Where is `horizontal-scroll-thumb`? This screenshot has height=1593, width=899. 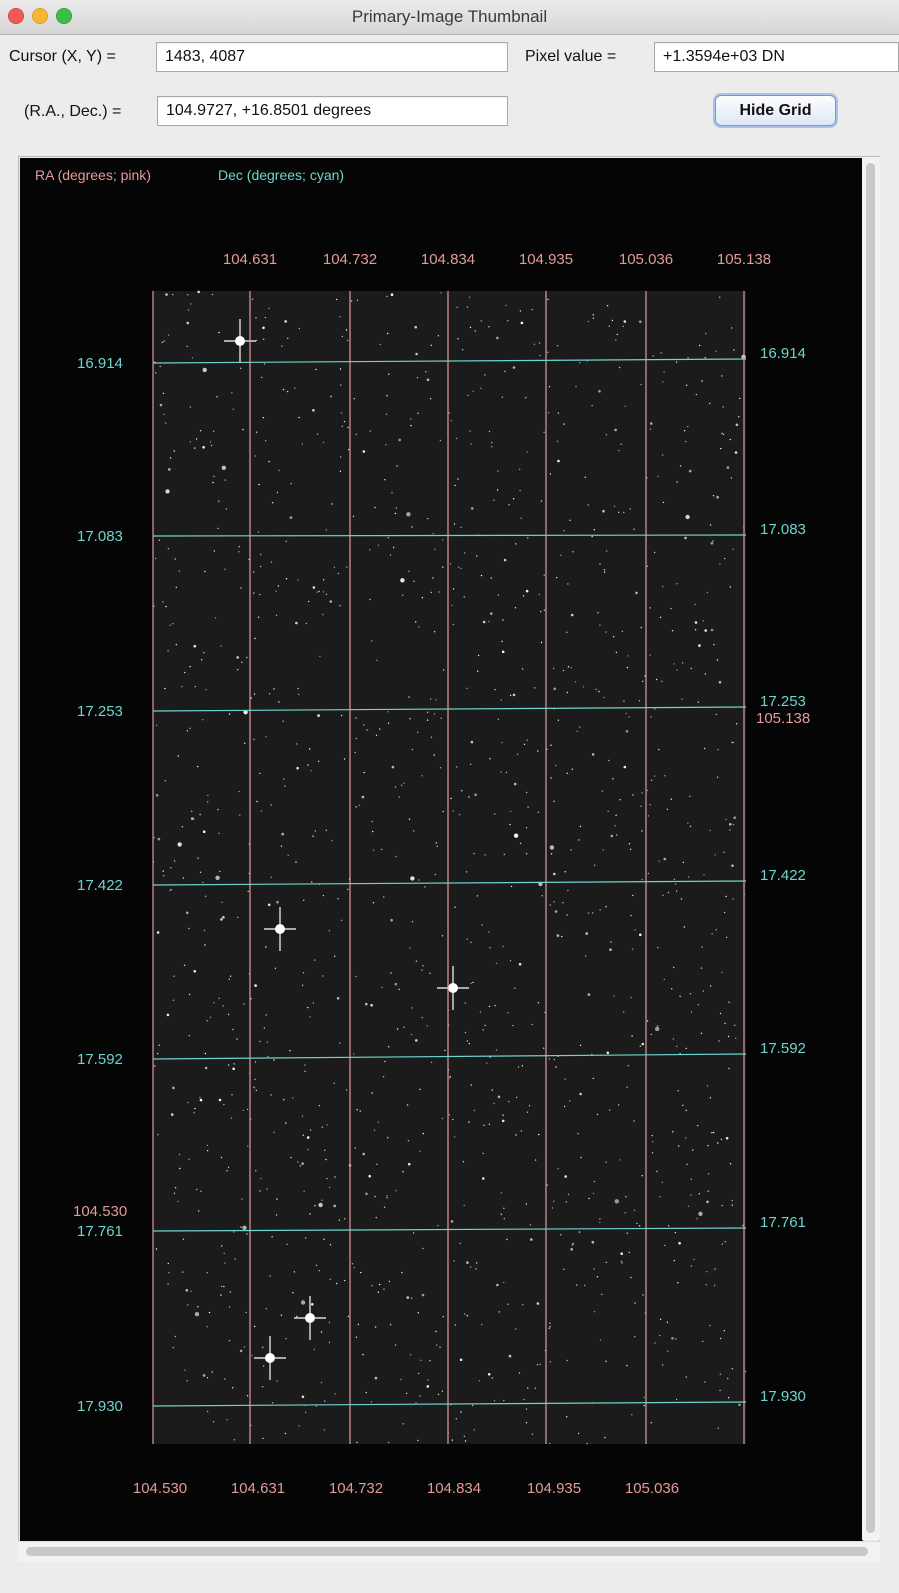
horizontal-scroll-thumb is located at coordinates (447, 1551).